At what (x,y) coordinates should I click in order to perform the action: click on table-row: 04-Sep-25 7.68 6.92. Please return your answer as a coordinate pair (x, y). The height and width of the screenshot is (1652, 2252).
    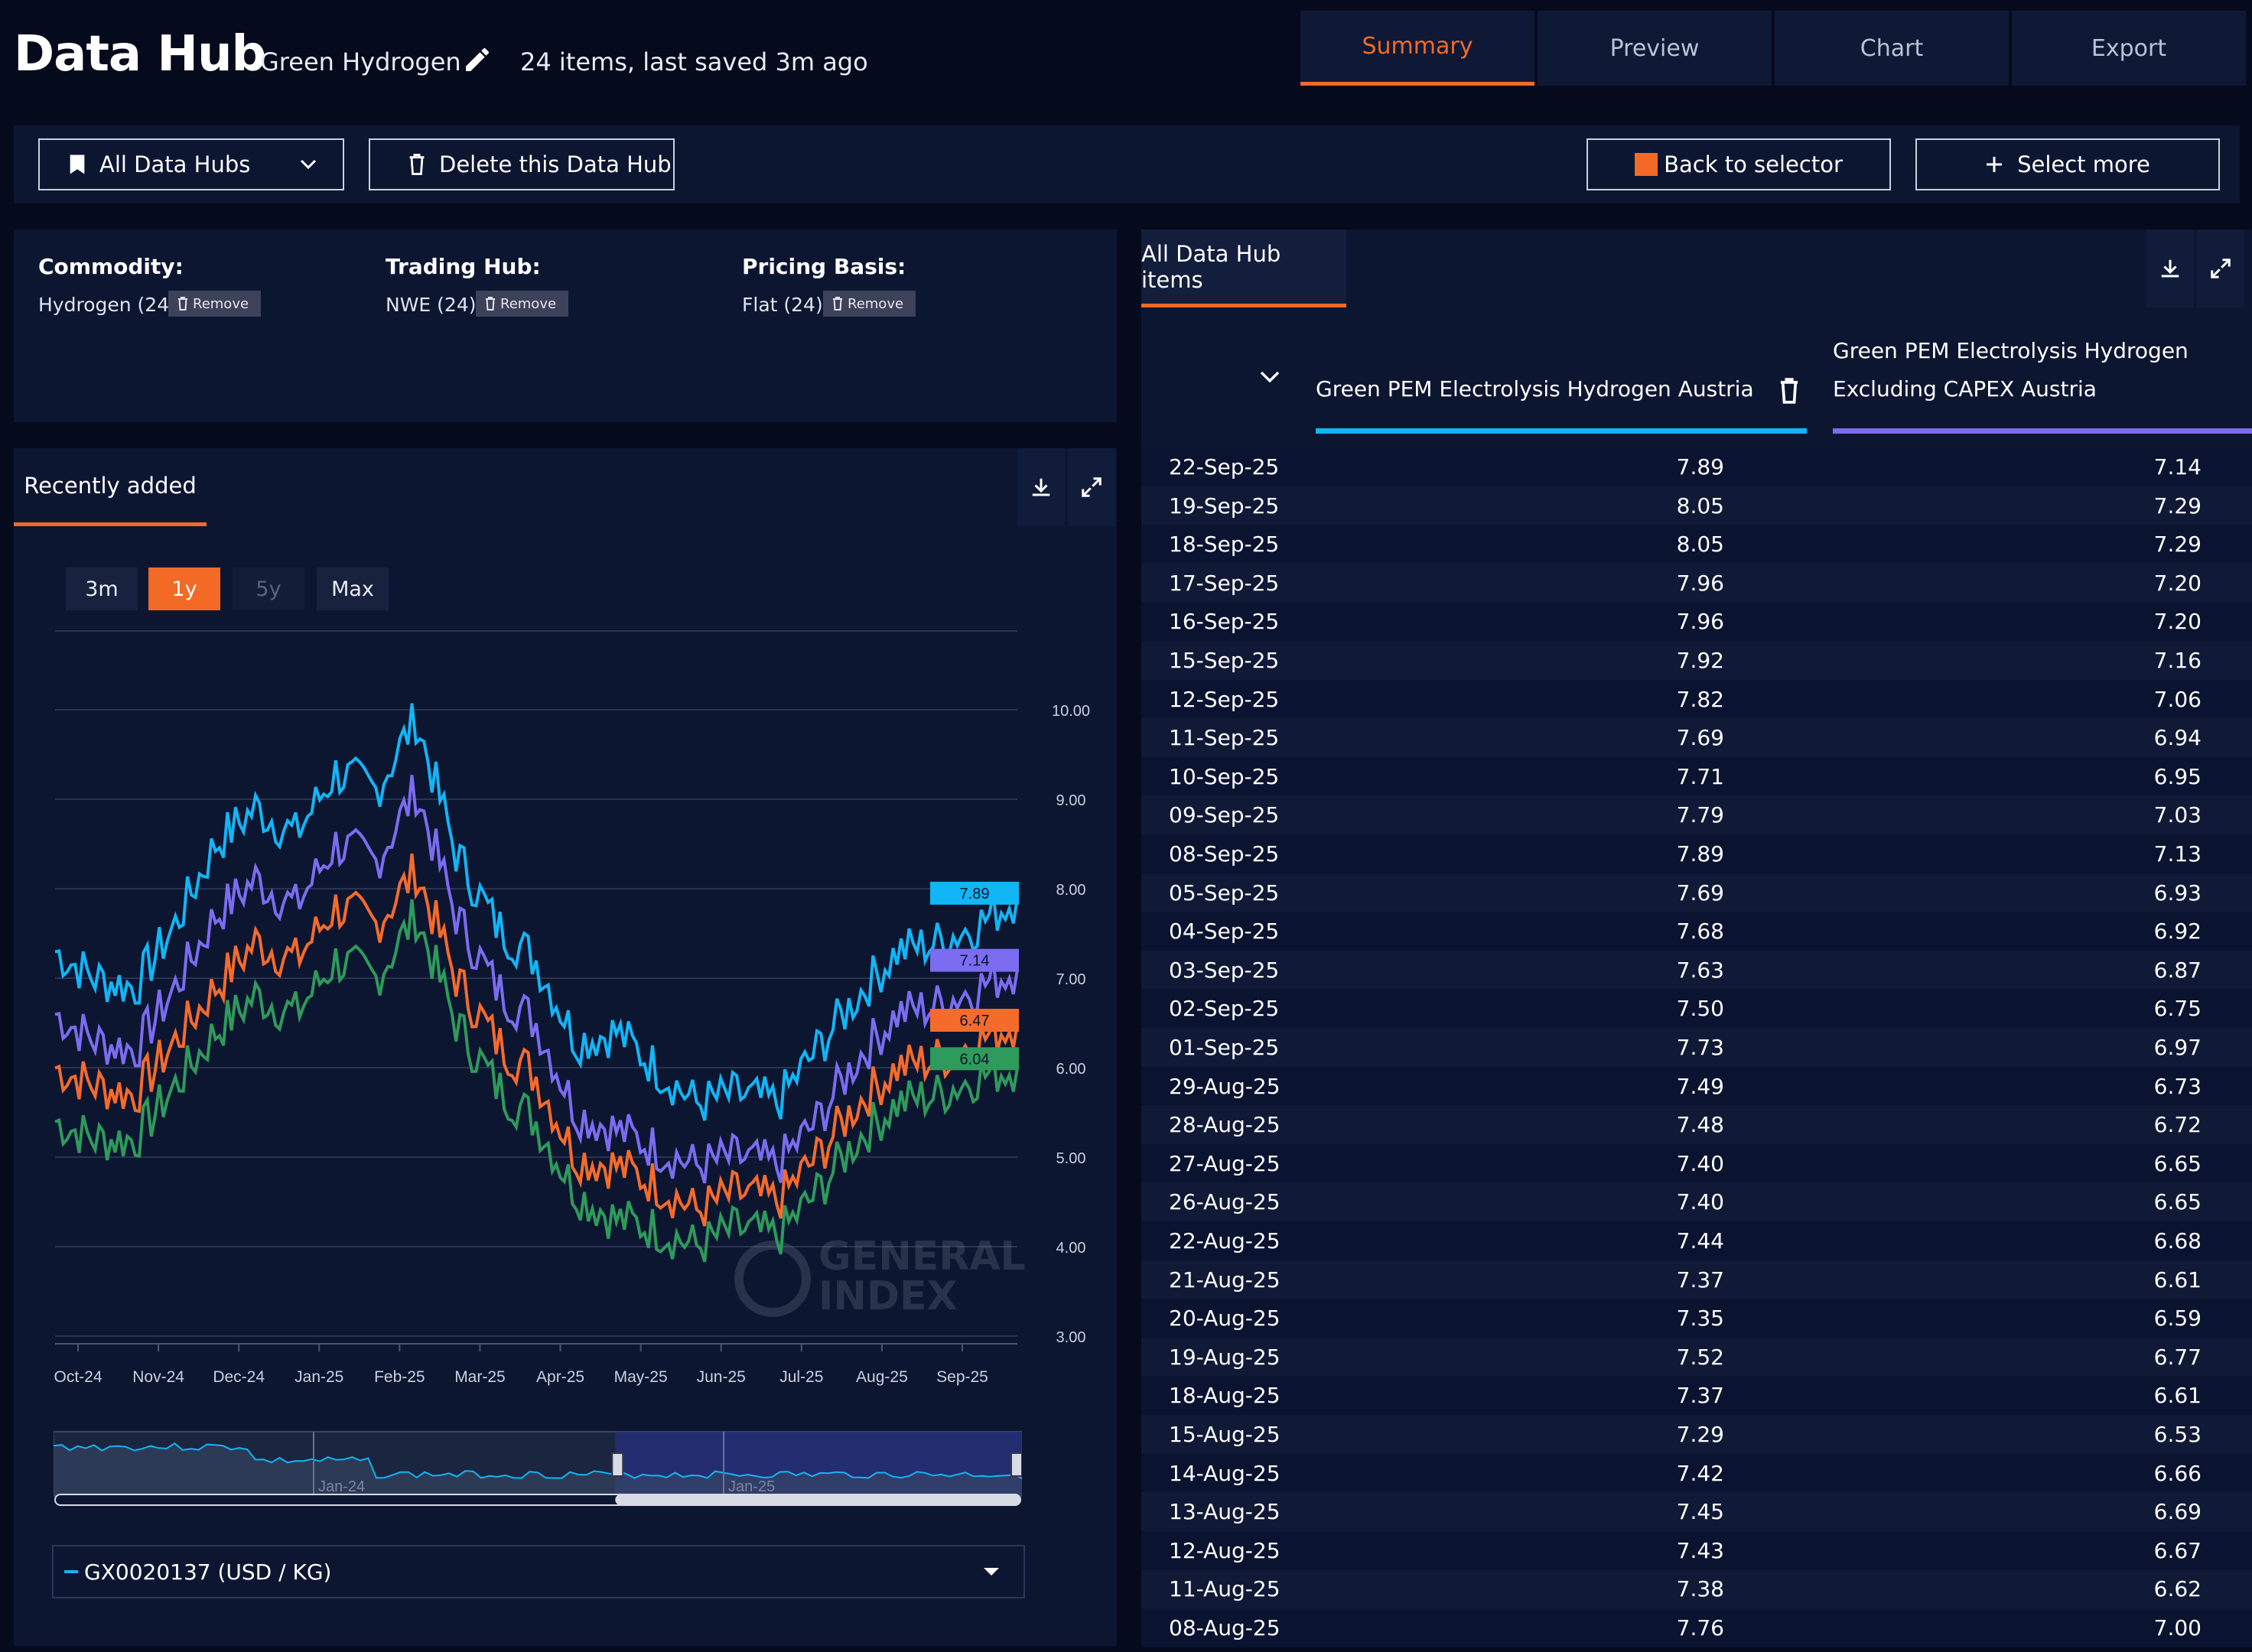
    Looking at the image, I should click on (1697, 932).